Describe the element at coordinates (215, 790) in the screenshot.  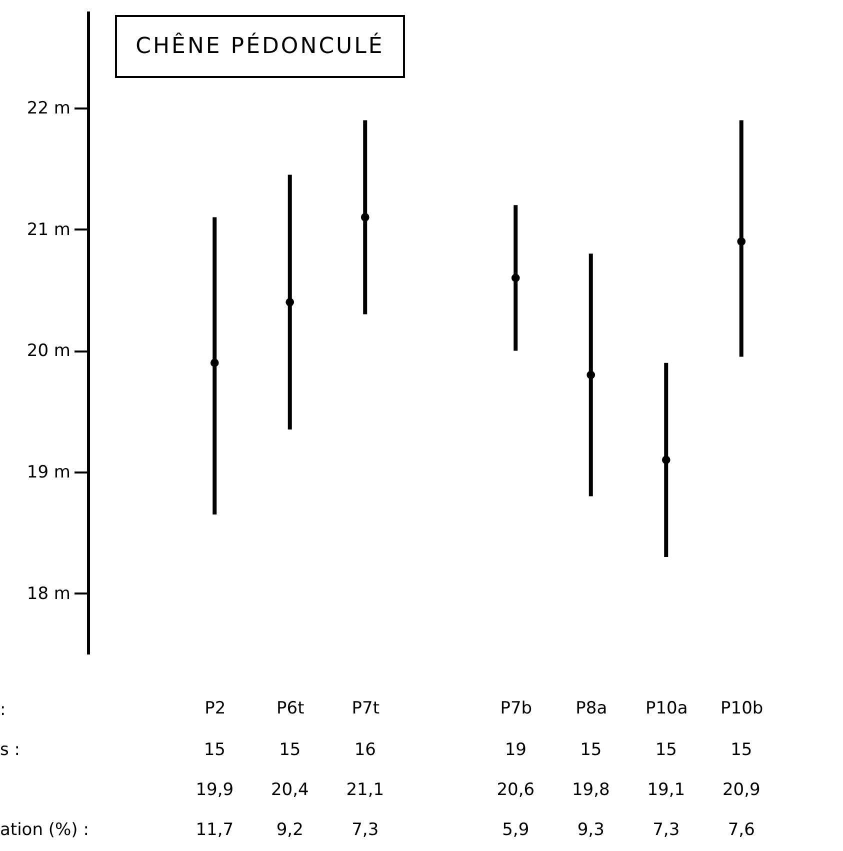
I see `data-label: 19,9` at that location.